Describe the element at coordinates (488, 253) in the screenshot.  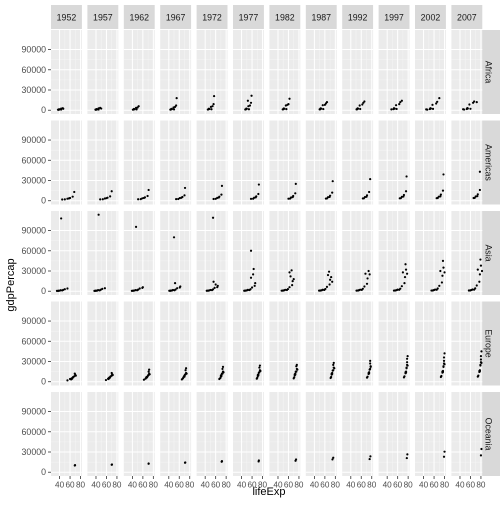
I see `facet-row-strip-asia` at that location.